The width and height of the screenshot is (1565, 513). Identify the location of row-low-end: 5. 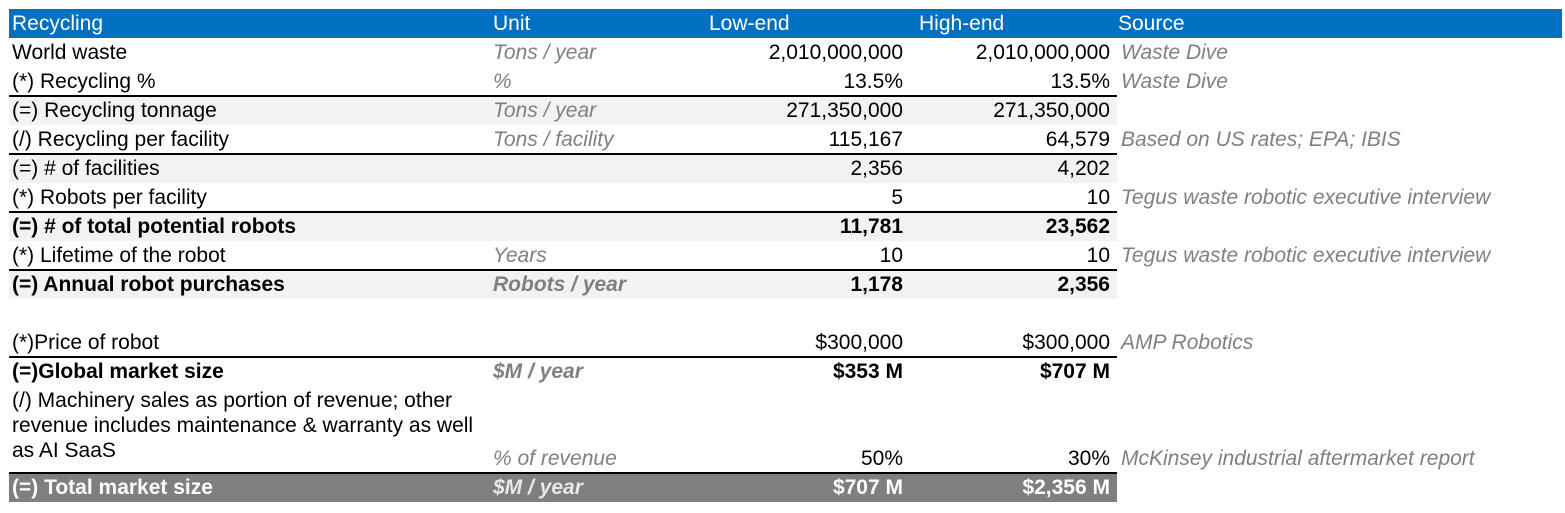
(897, 197).